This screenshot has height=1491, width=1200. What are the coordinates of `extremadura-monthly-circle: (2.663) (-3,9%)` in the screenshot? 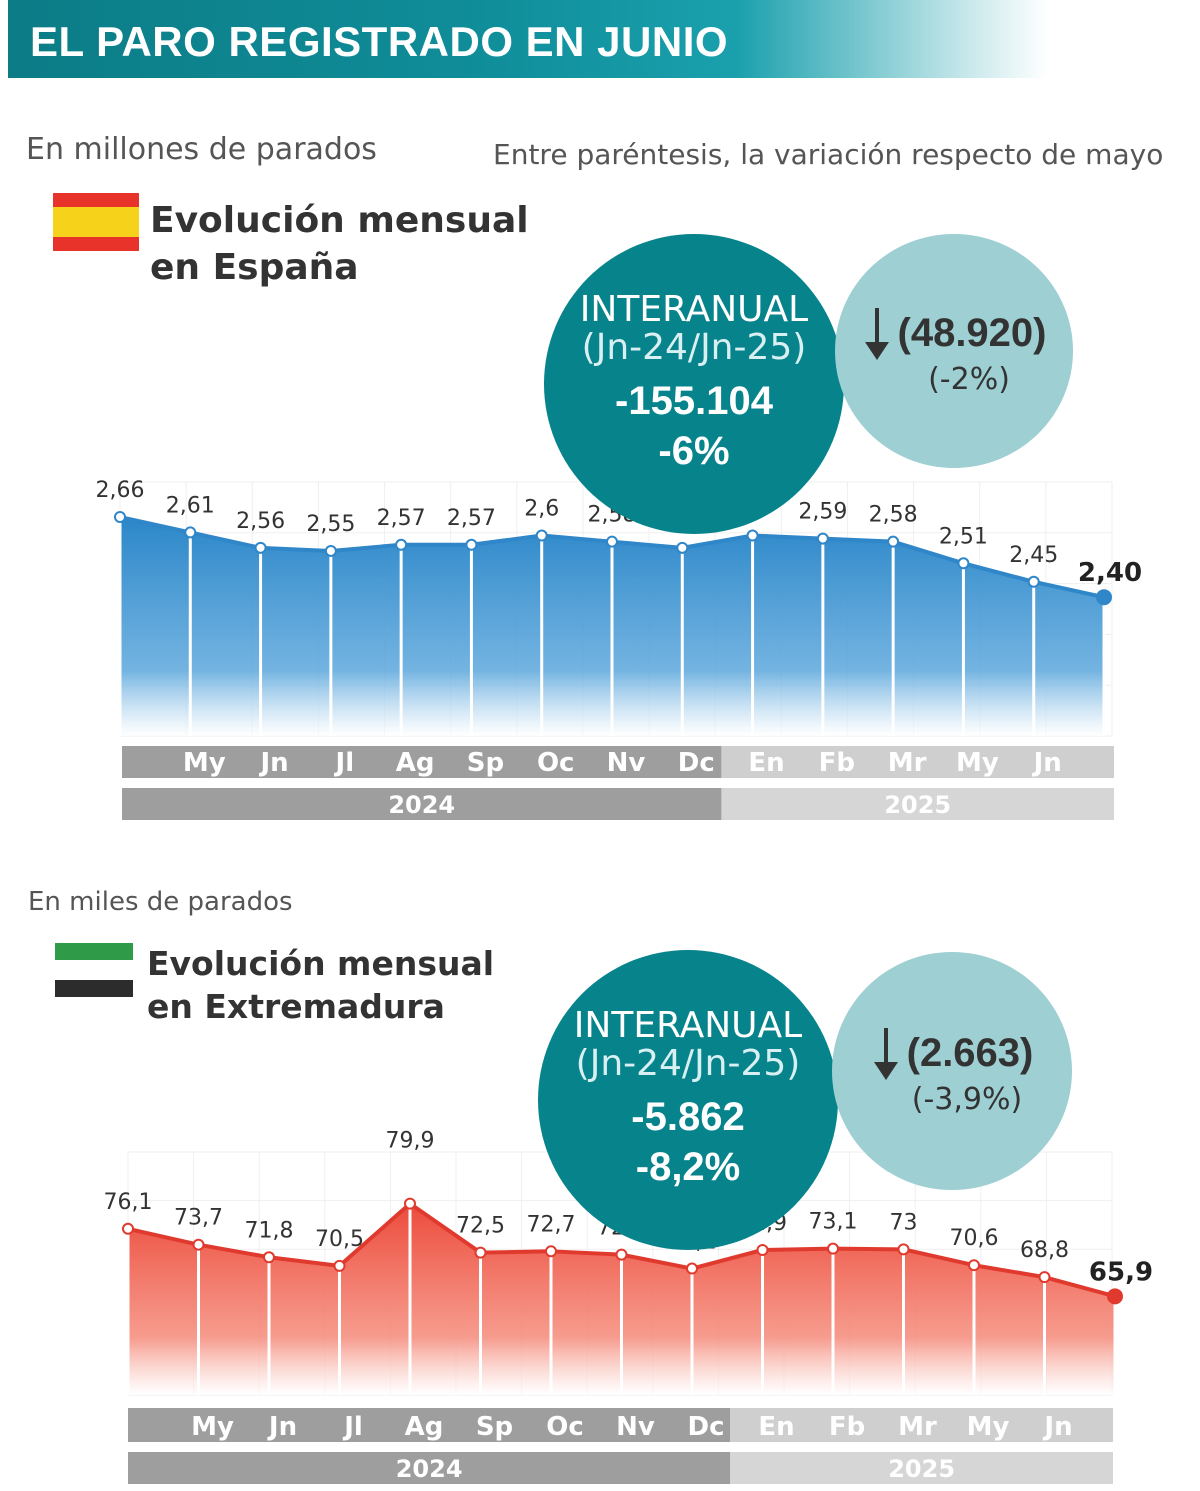 It's located at (952, 1071).